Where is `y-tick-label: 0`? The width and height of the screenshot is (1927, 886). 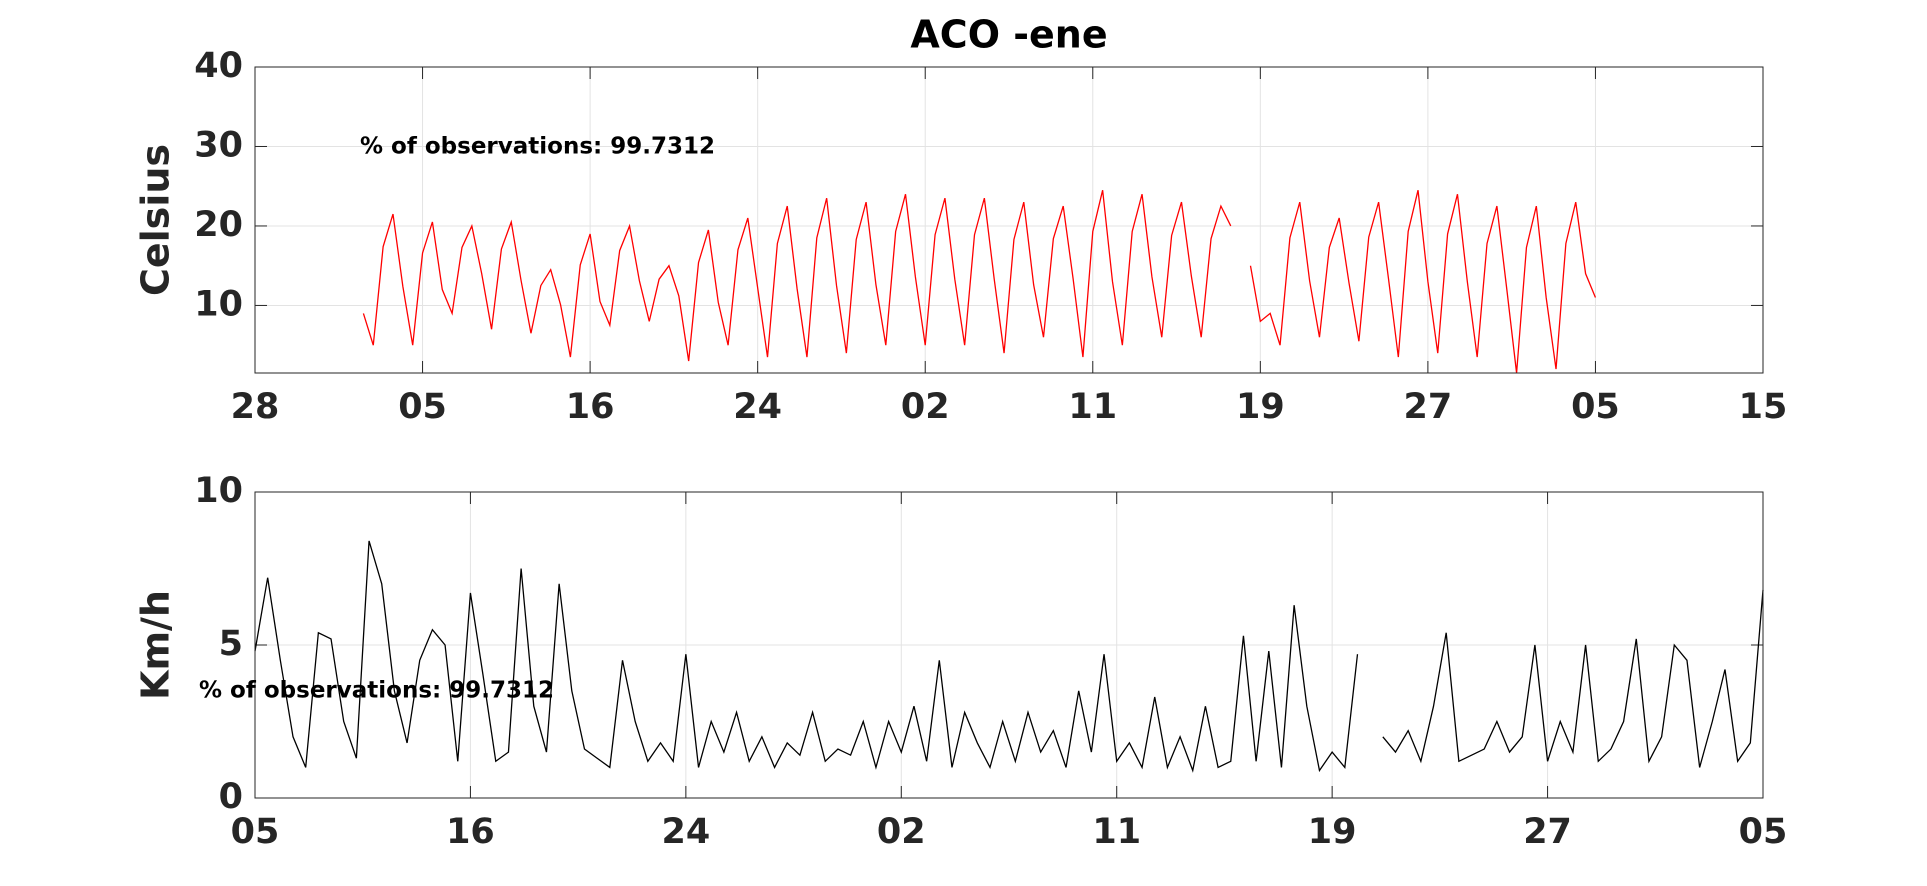
y-tick-label: 0 is located at coordinates (231, 797).